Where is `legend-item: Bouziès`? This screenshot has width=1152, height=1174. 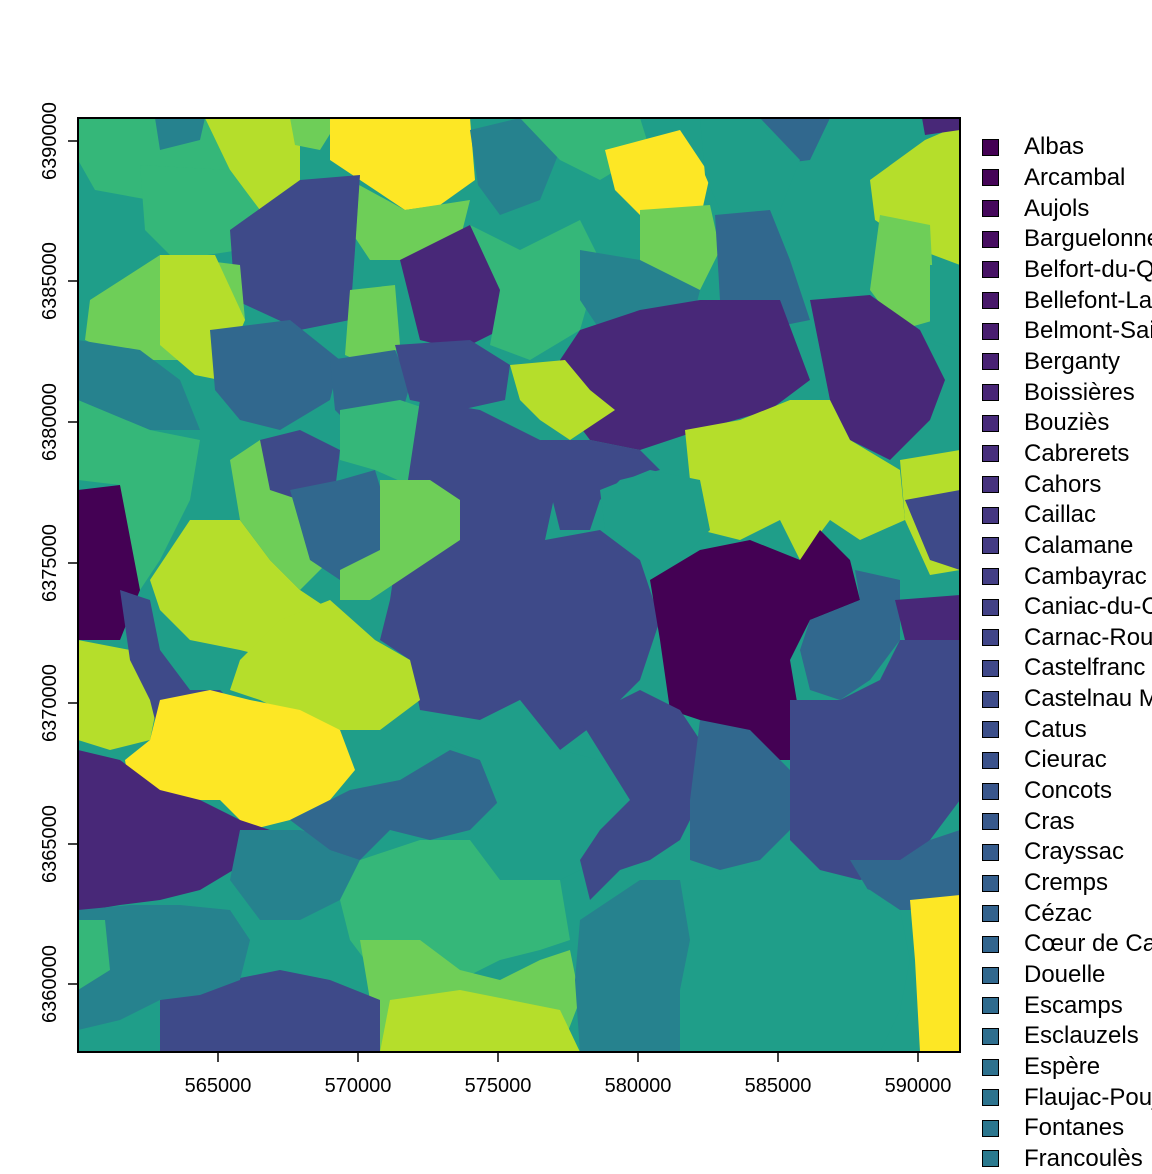 legend-item: Bouziès is located at coordinates (1067, 423).